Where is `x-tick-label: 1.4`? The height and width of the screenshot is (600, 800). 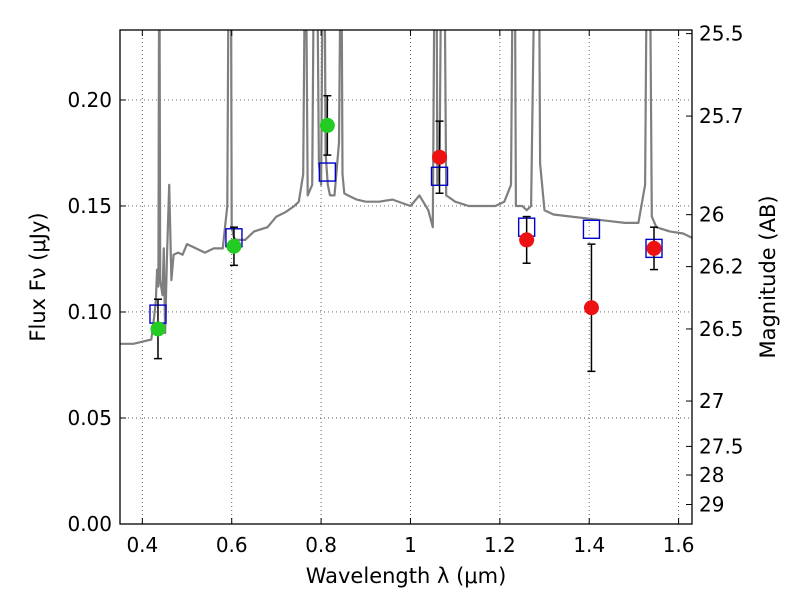 x-tick-label: 1.4 is located at coordinates (589, 545).